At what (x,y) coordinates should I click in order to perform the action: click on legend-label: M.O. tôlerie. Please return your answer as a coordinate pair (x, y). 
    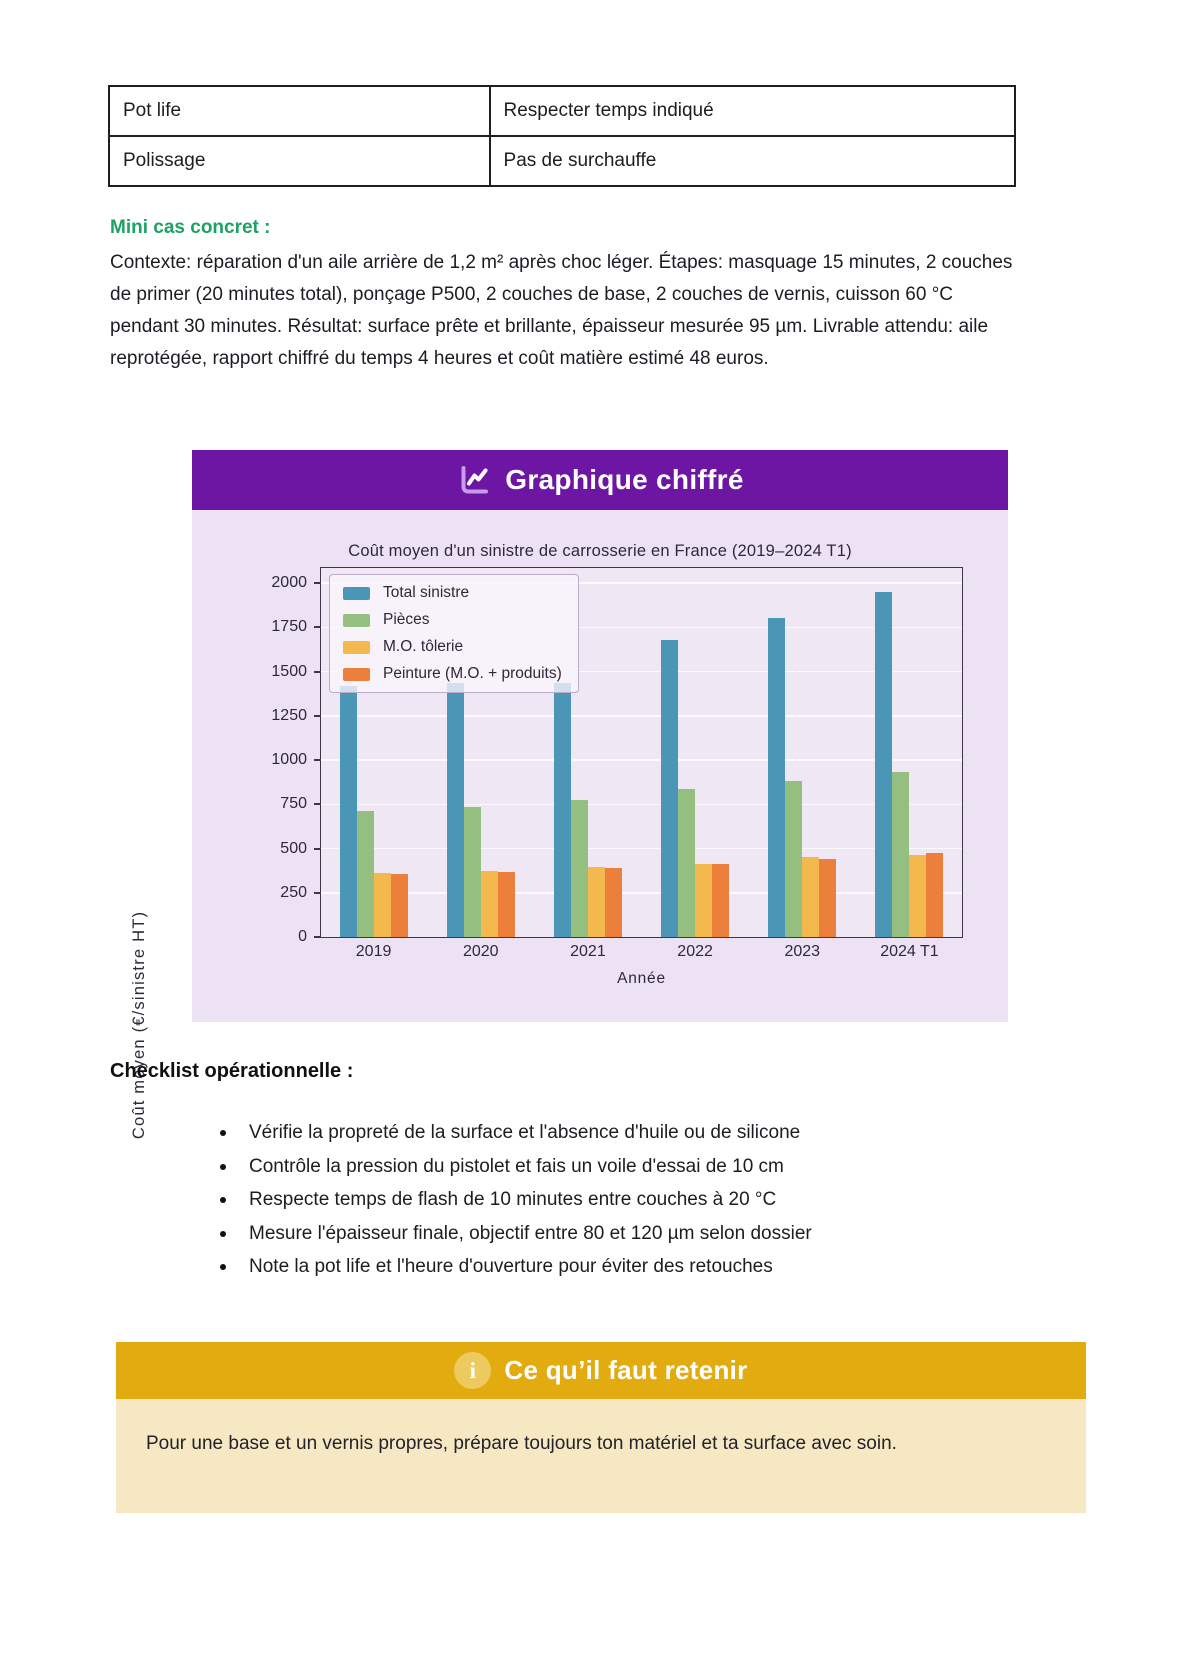
    Looking at the image, I should click on (423, 646).